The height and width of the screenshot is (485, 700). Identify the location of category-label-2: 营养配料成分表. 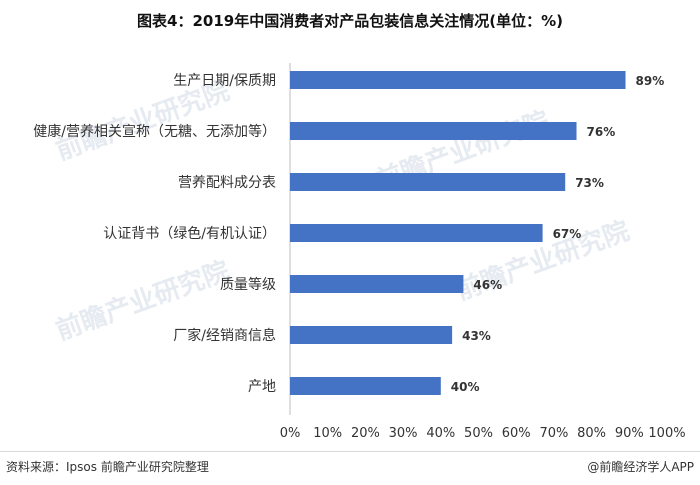
(227, 183).